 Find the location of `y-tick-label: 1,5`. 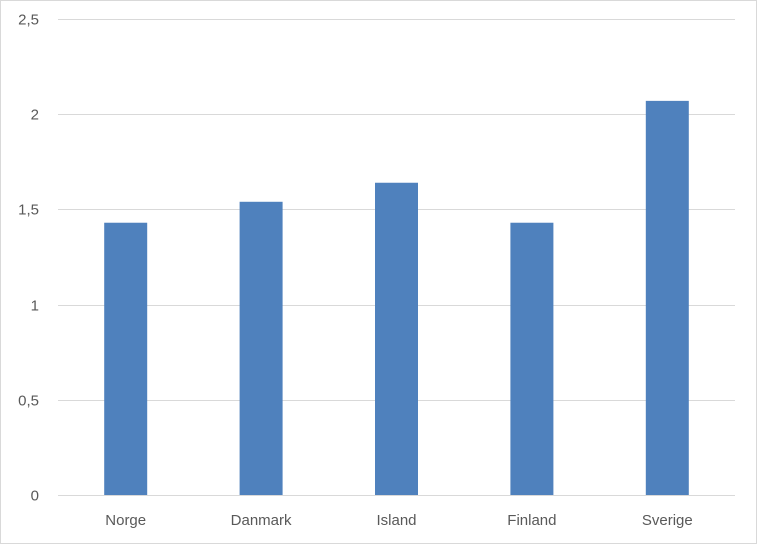

y-tick-label: 1,5 is located at coordinates (28, 210).